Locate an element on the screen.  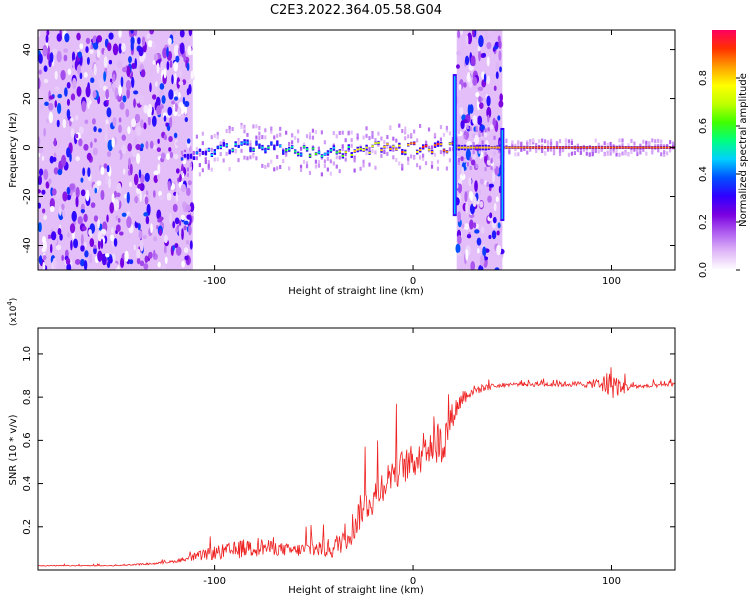
x-tick-label: -100 is located at coordinates (214, 281).